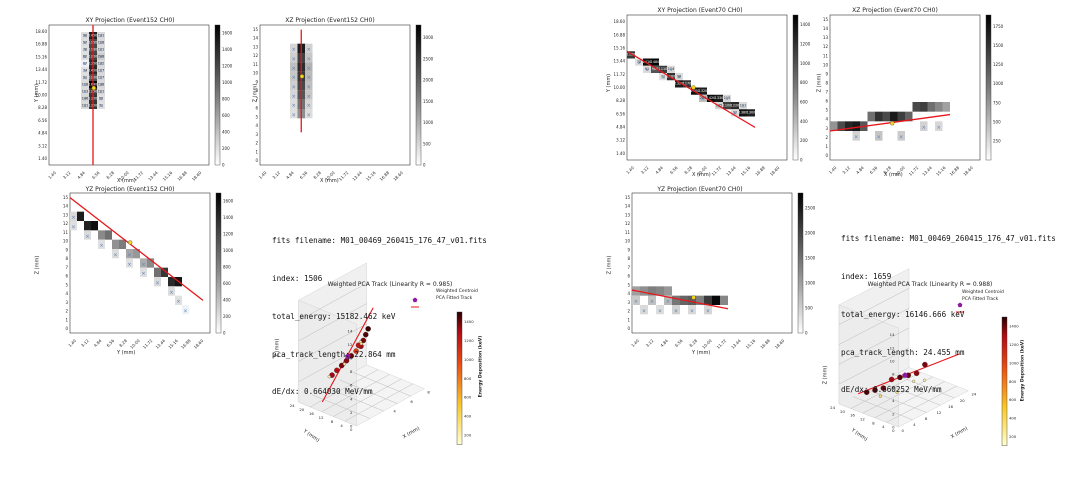 This screenshot has width=1080, height=477. Describe the element at coordinates (775, 171) in the screenshot. I see `e70-xy-xtick: 18.60` at that location.